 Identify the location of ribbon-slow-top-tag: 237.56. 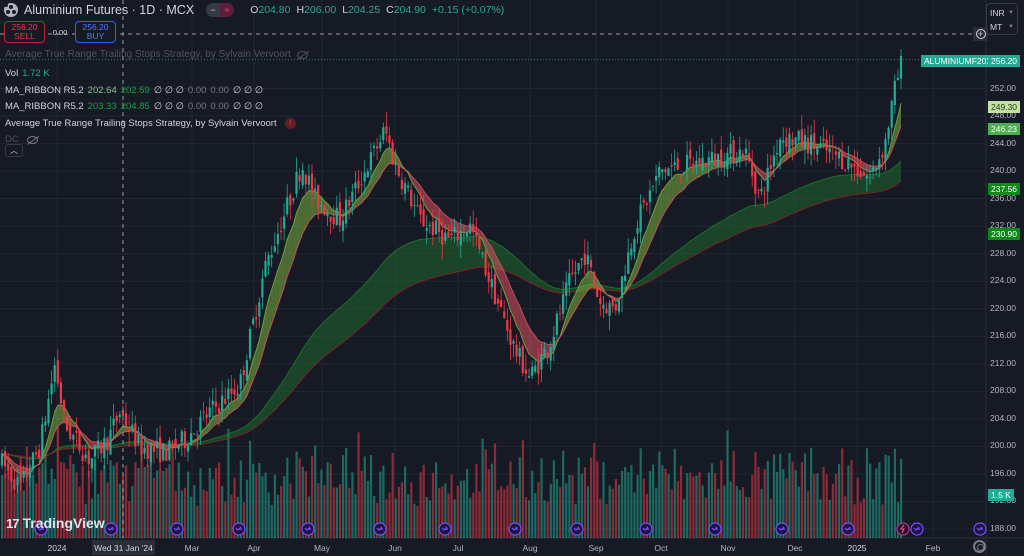
(1004, 189).